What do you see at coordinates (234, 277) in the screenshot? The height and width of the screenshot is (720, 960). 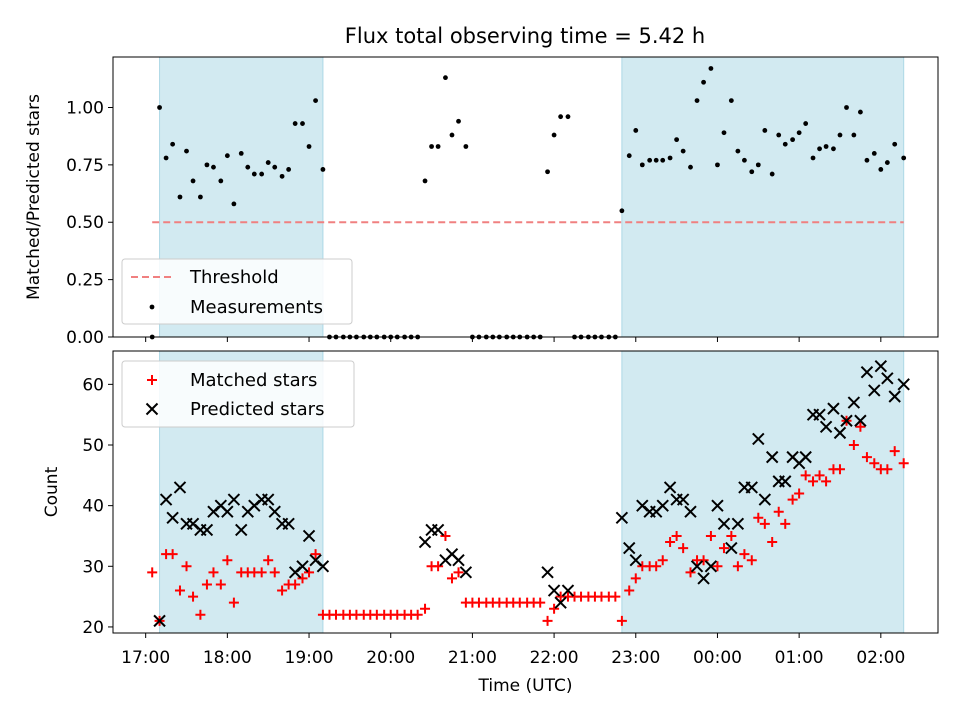 I see `legend-threshold-label: Threshold` at bounding box center [234, 277].